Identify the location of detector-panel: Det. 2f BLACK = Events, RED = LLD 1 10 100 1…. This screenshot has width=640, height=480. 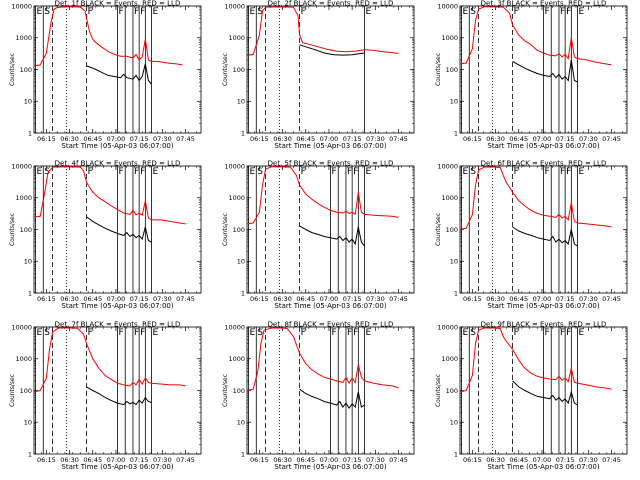
(318, 75).